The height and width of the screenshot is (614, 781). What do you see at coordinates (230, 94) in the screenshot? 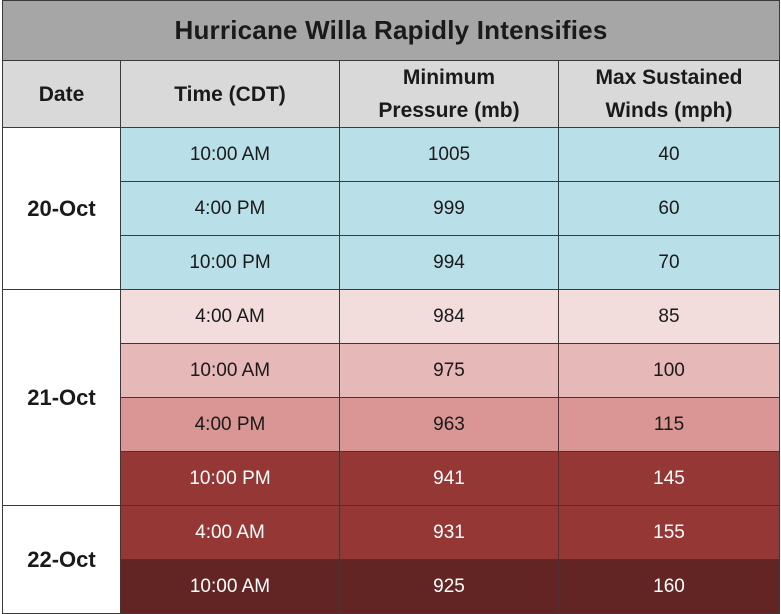
I see `header-time: Time (CDT)` at bounding box center [230, 94].